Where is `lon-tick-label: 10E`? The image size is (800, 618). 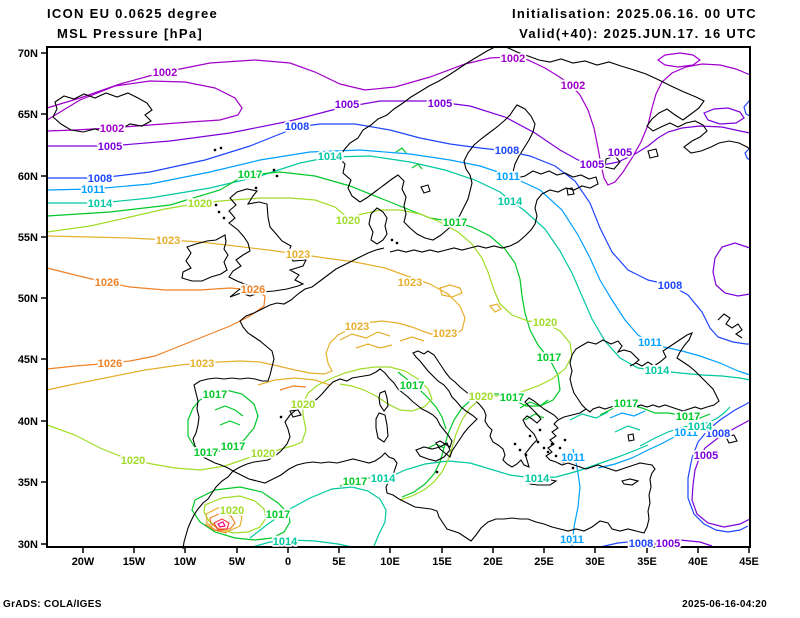
lon-tick-label: 10E is located at coordinates (390, 562).